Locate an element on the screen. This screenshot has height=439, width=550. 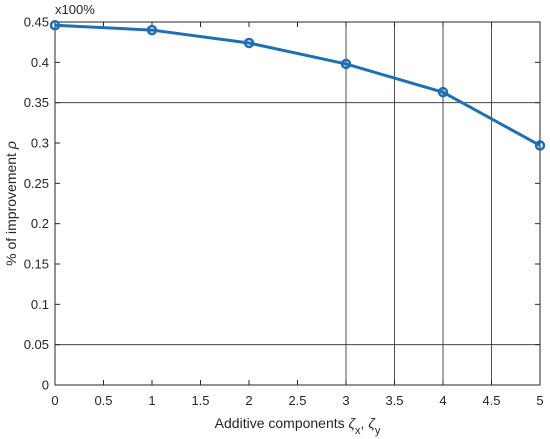
x-axis-subscript-2: y is located at coordinates (378, 431).